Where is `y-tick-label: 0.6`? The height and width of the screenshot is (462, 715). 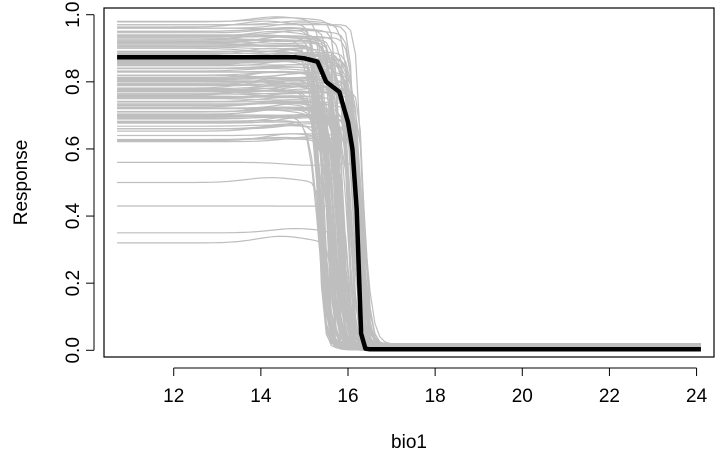 y-tick-label: 0.6 is located at coordinates (73, 149).